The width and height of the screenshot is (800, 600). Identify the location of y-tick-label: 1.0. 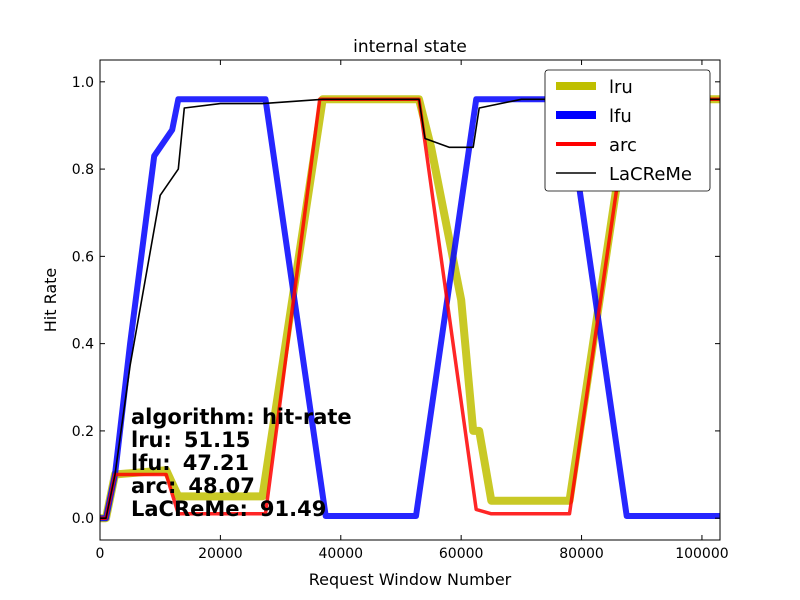
(83, 83).